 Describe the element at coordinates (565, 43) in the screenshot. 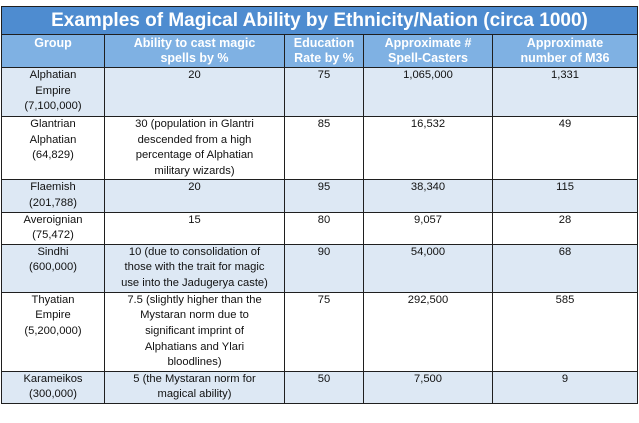

I see `header-line: Approximate` at that location.